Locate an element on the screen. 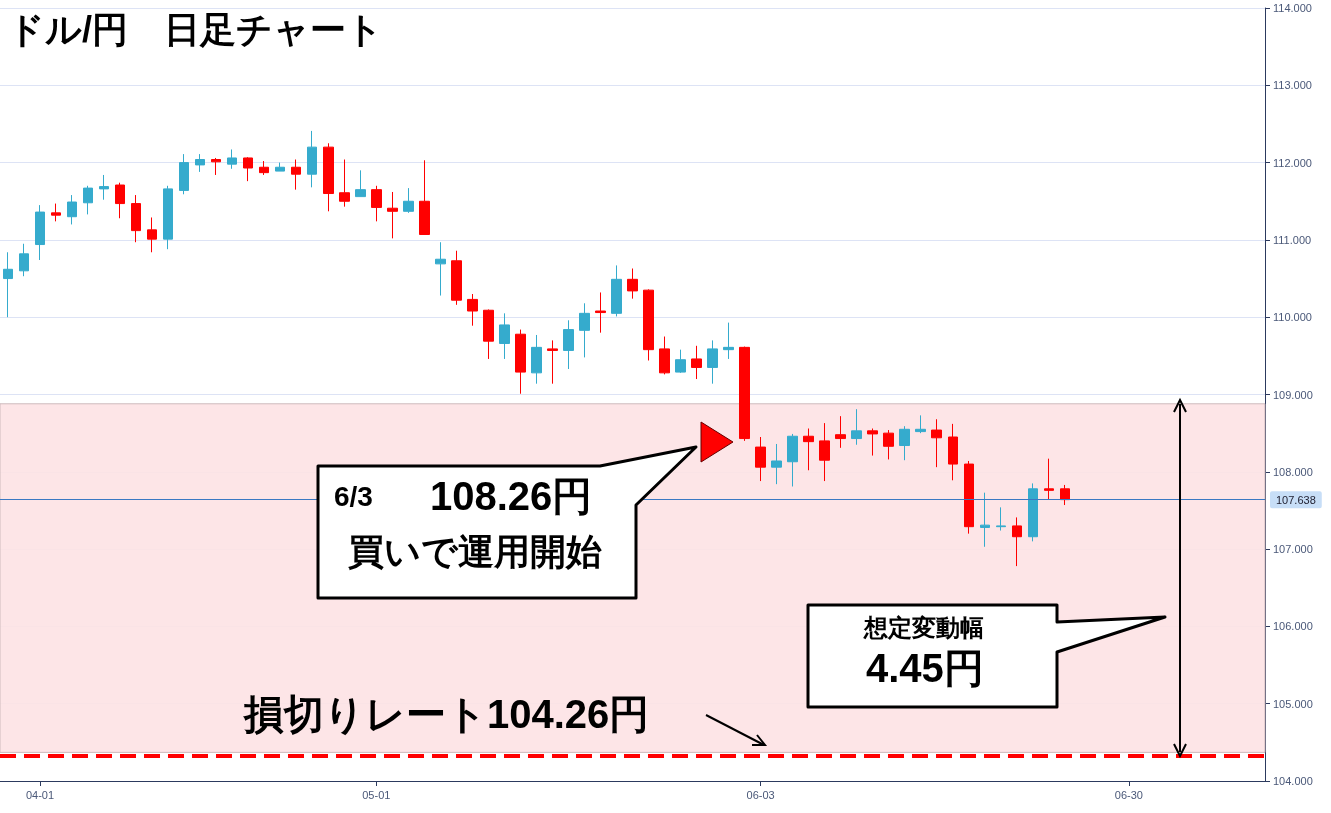 Image resolution: width=1331 pixels, height=813 pixels. annotation: 買いで運用開始 is located at coordinates (475, 552).